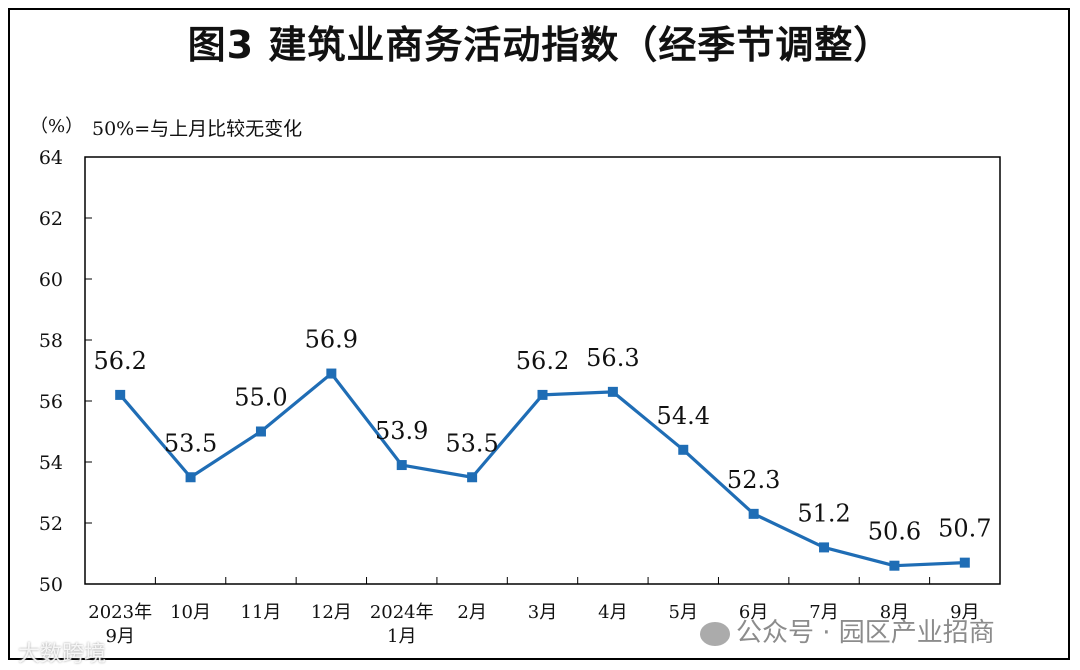 The height and width of the screenshot is (670, 1080). I want to click on data-label: 54.4, so click(683, 416).